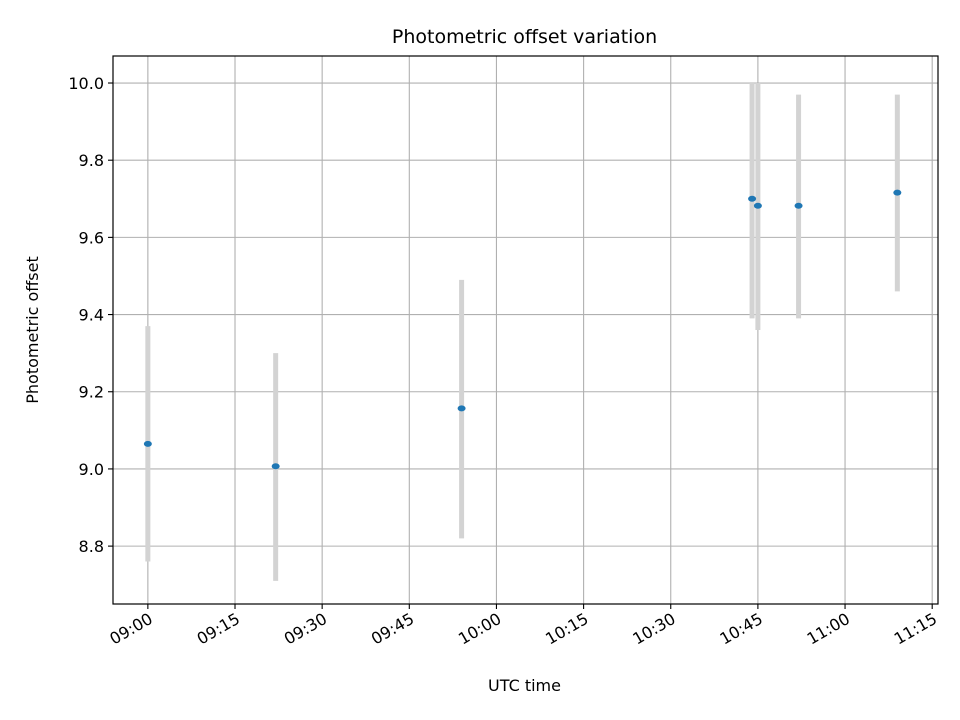  What do you see at coordinates (91, 392) in the screenshot?
I see `y-tick-label: 9.2` at bounding box center [91, 392].